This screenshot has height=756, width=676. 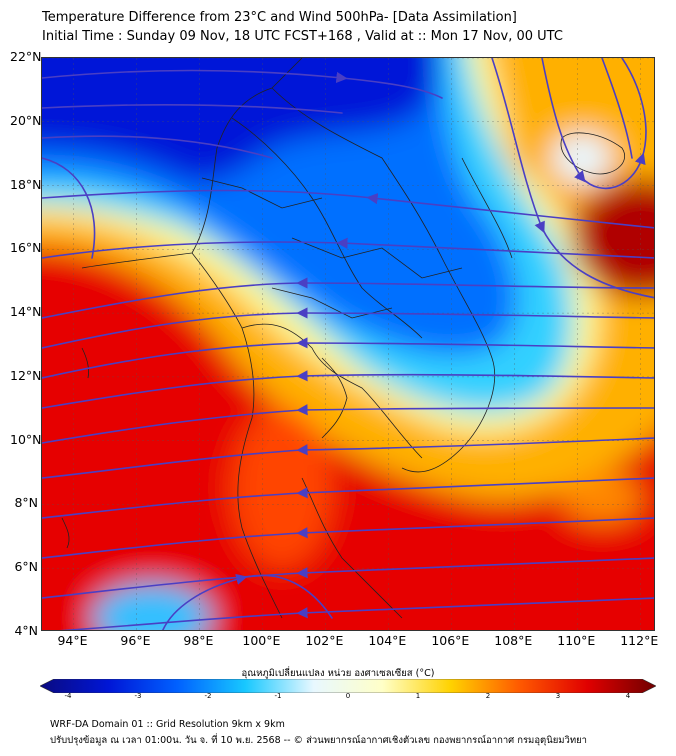 What do you see at coordinates (26, 439) in the screenshot?
I see `latitude-label: 10°N` at bounding box center [26, 439].